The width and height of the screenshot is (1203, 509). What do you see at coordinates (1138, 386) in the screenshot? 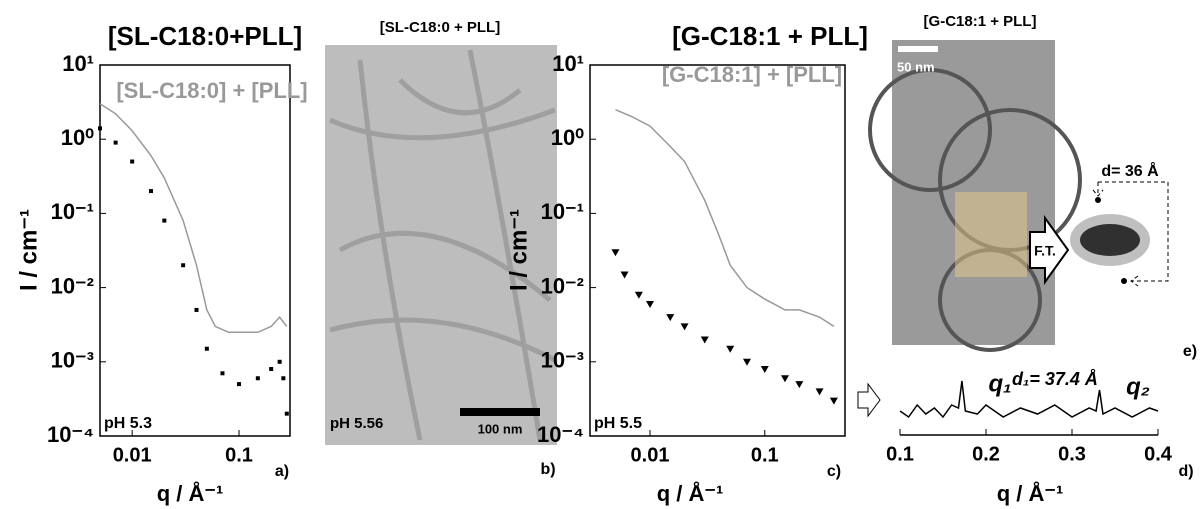
I see `annotation: q₂` at bounding box center [1138, 386].